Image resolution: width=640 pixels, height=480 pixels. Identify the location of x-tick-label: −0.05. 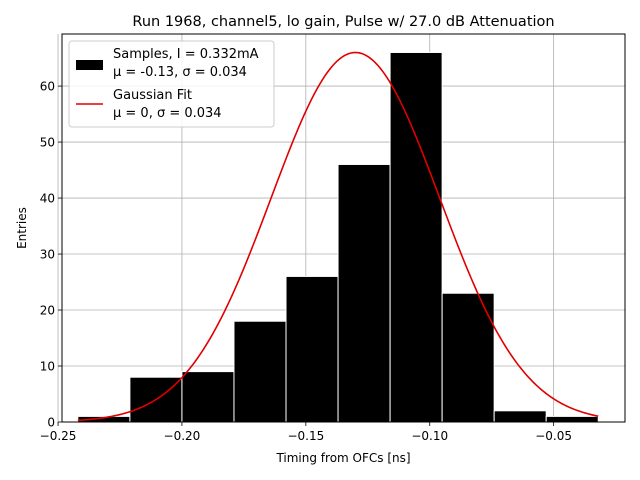
(553, 436).